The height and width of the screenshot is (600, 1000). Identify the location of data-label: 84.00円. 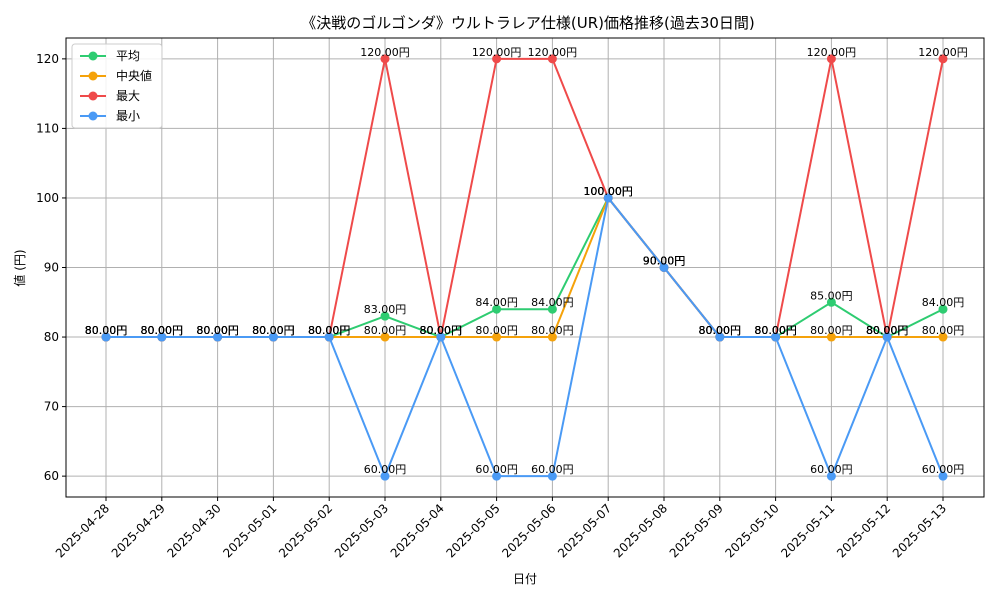
(943, 302).